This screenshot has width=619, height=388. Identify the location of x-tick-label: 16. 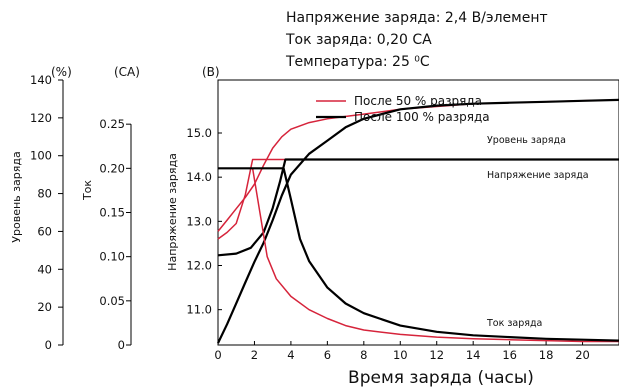
(509, 355).